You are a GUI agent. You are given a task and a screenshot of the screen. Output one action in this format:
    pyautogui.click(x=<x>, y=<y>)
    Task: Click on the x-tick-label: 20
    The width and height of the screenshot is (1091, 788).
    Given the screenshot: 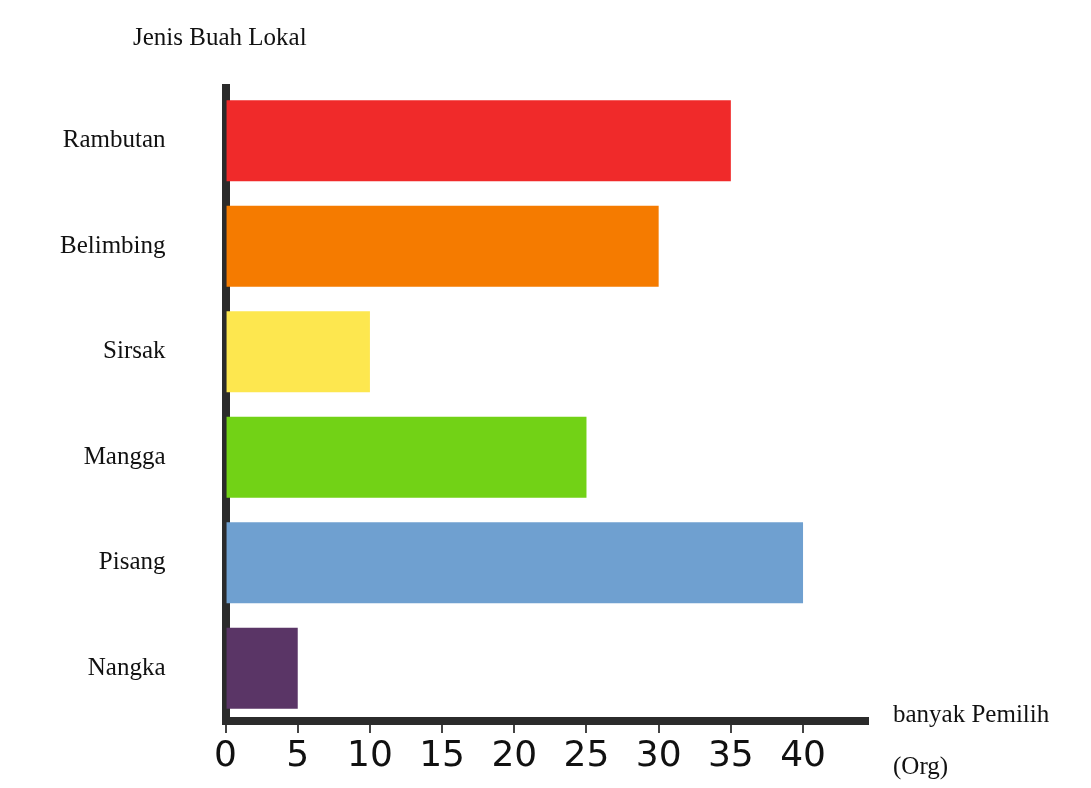 What is the action you would take?
    pyautogui.click(x=514, y=753)
    